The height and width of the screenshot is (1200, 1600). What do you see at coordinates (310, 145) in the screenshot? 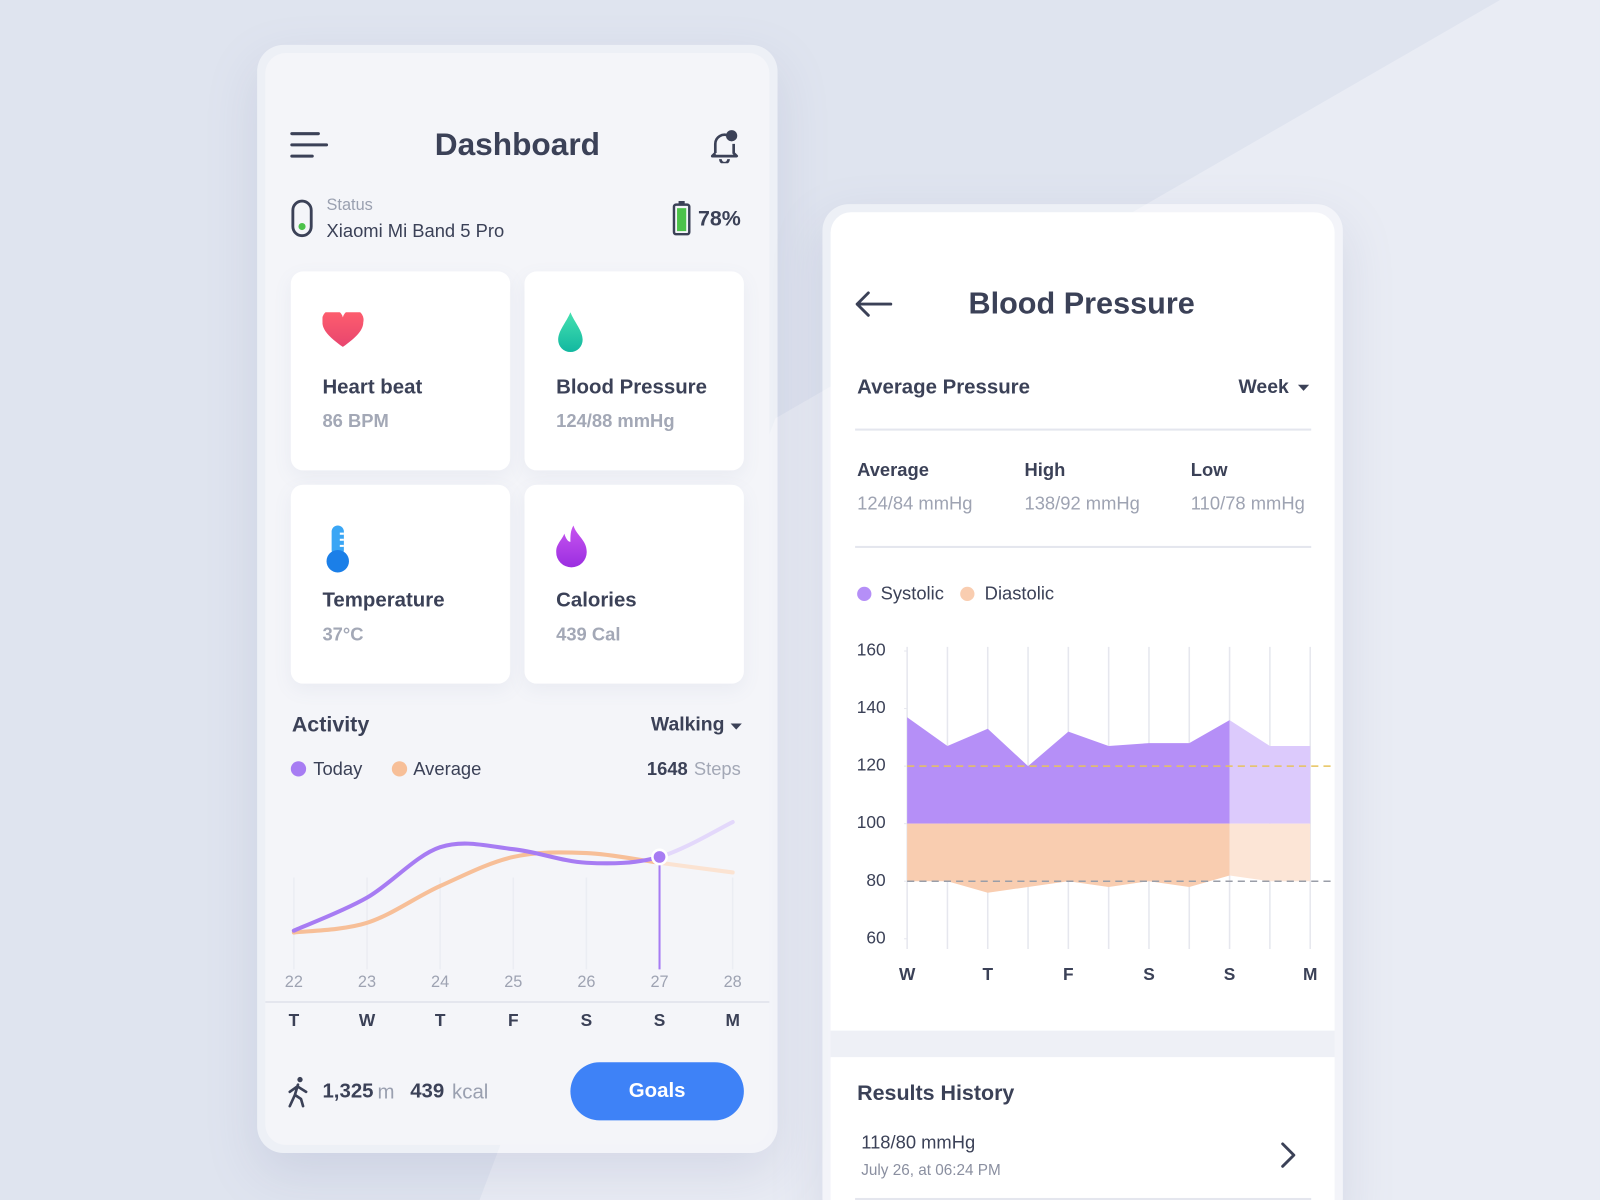
I see `menu-icon` at bounding box center [310, 145].